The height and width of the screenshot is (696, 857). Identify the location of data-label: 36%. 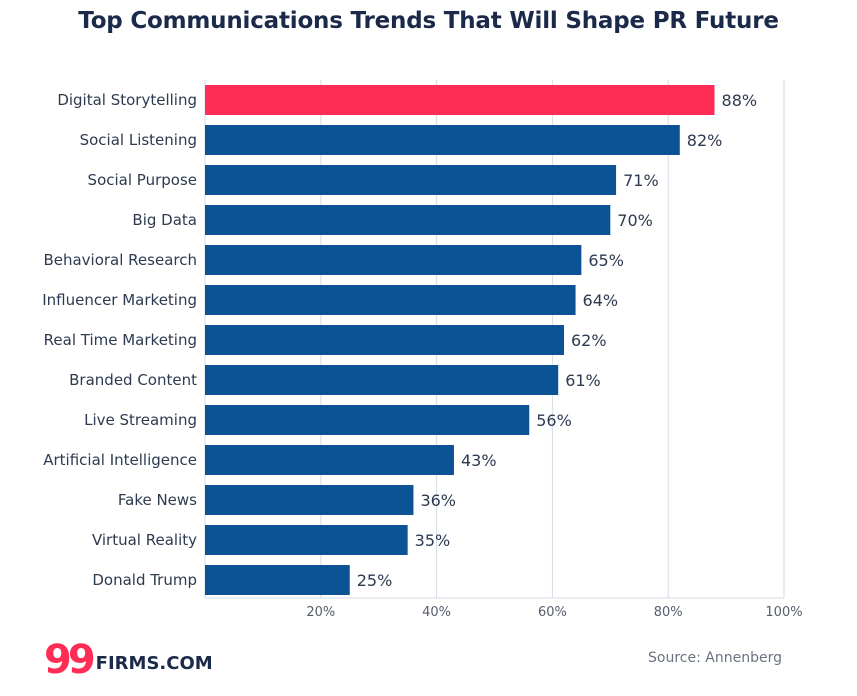
(438, 500).